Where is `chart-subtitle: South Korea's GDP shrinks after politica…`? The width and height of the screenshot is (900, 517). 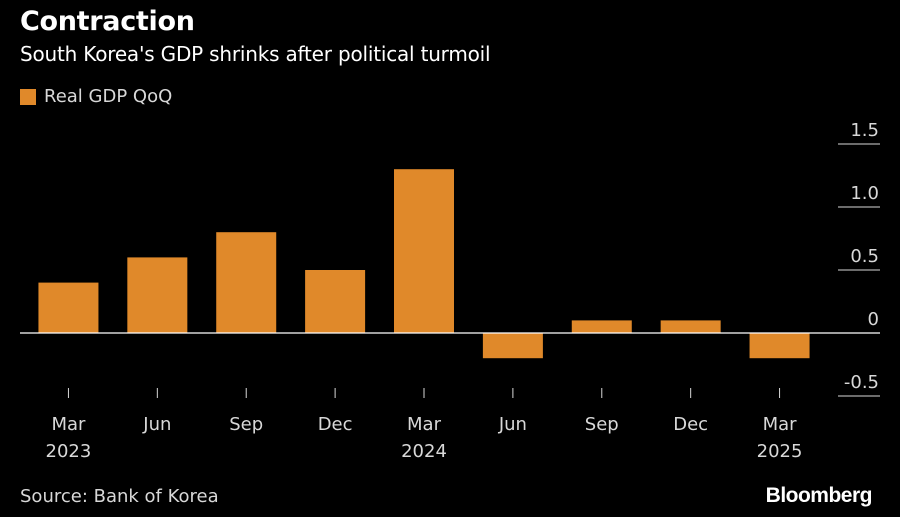 chart-subtitle: South Korea's GDP shrinks after politica… is located at coordinates (255, 54).